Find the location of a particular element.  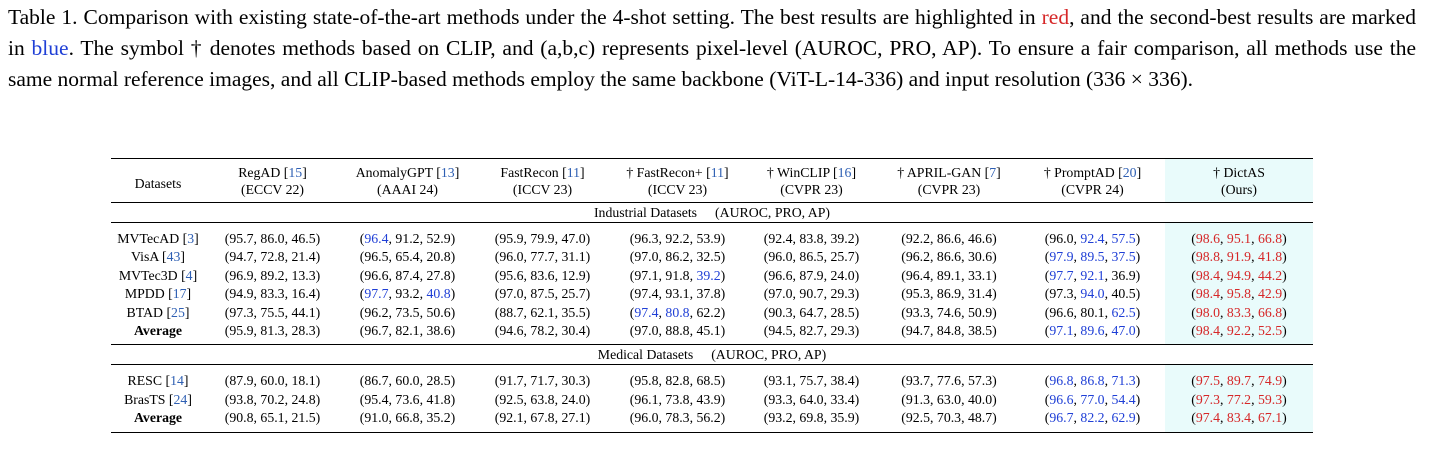

metric-value: 71.7 is located at coordinates (542, 381).